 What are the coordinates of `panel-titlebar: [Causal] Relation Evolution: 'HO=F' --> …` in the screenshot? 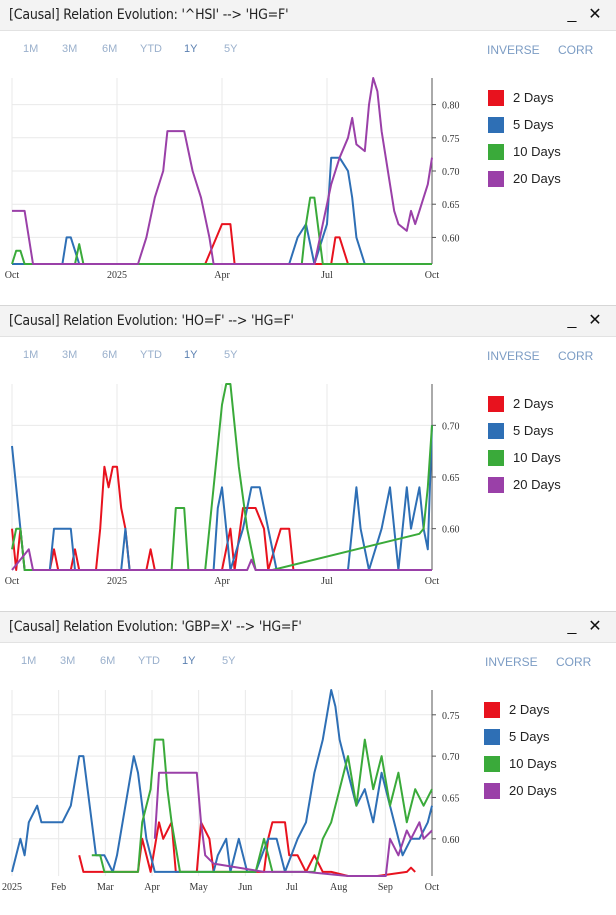 It's located at (308, 321).